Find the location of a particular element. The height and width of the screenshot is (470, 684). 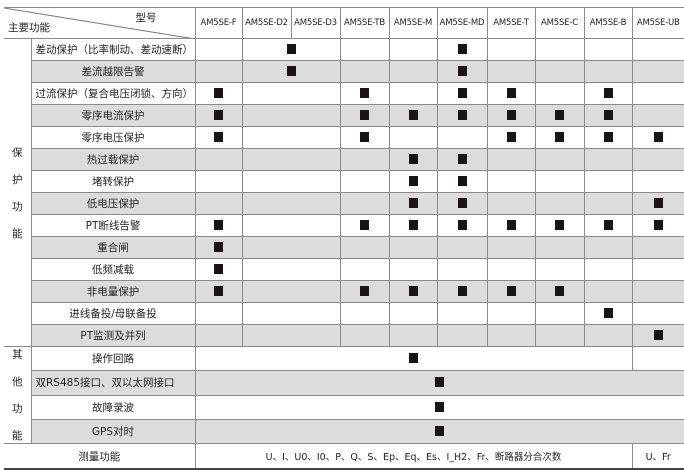

function-name: 操作回路 is located at coordinates (113, 358).